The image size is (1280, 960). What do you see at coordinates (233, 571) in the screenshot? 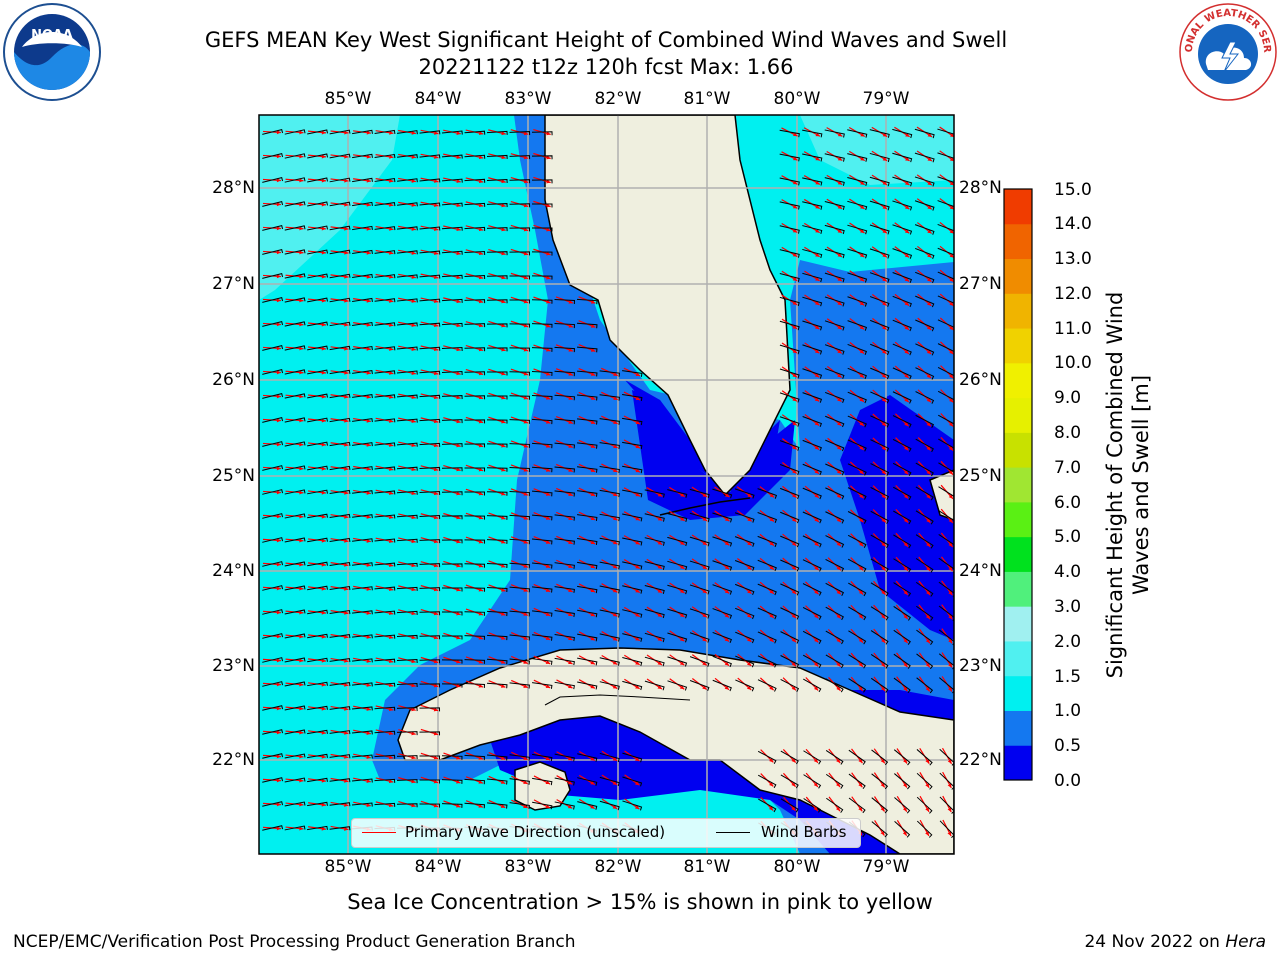
I see `lat-tick-left: 24°N` at bounding box center [233, 571].